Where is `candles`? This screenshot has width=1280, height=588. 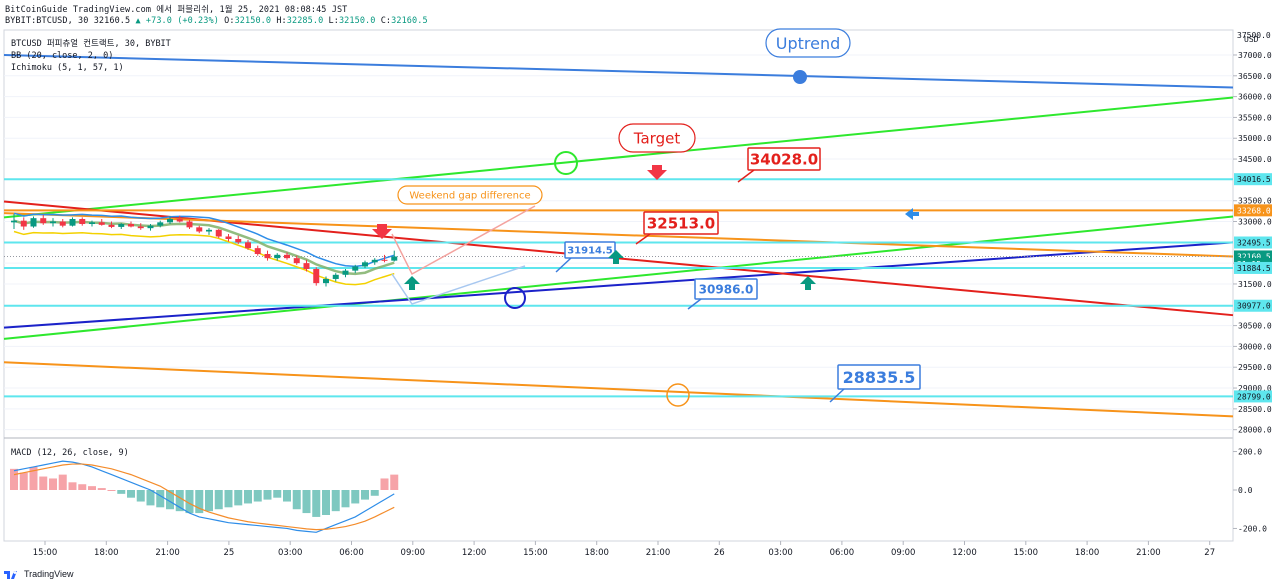
candles is located at coordinates (204, 250).